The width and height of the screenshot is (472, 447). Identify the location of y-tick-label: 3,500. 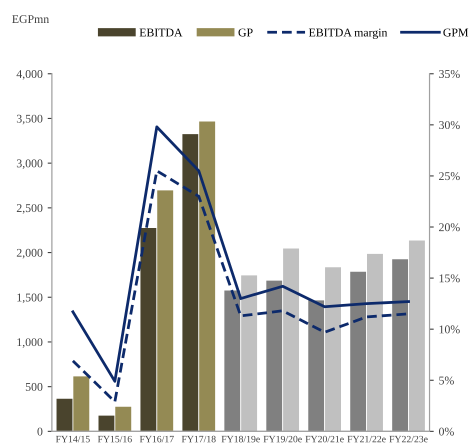
(29, 119).